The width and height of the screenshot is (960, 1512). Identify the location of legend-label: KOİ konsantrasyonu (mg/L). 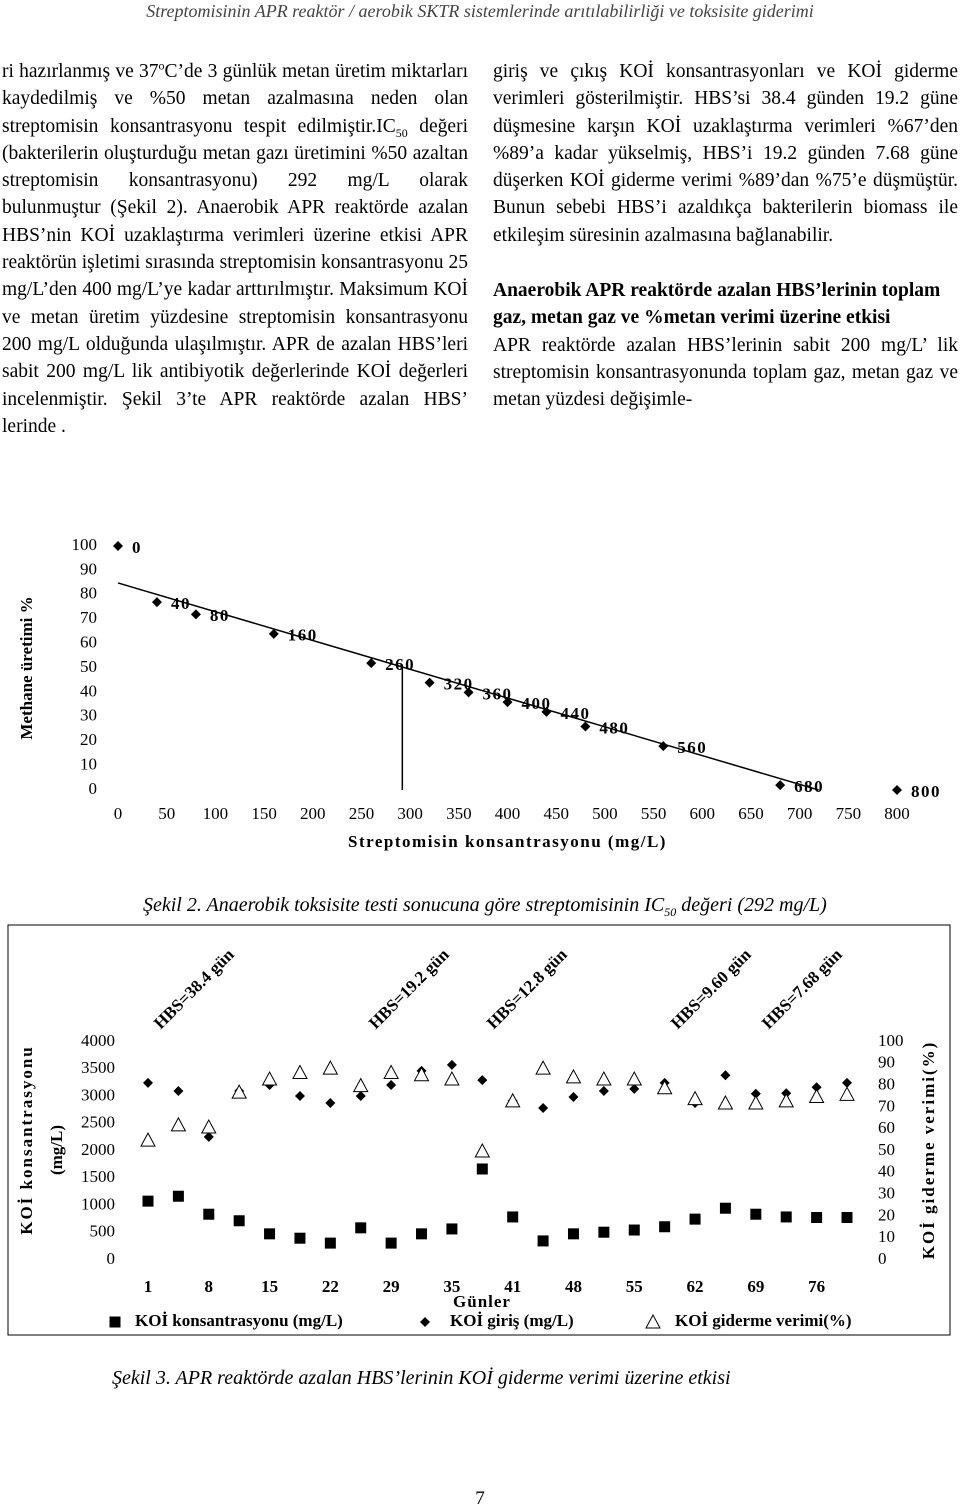
(239, 1320).